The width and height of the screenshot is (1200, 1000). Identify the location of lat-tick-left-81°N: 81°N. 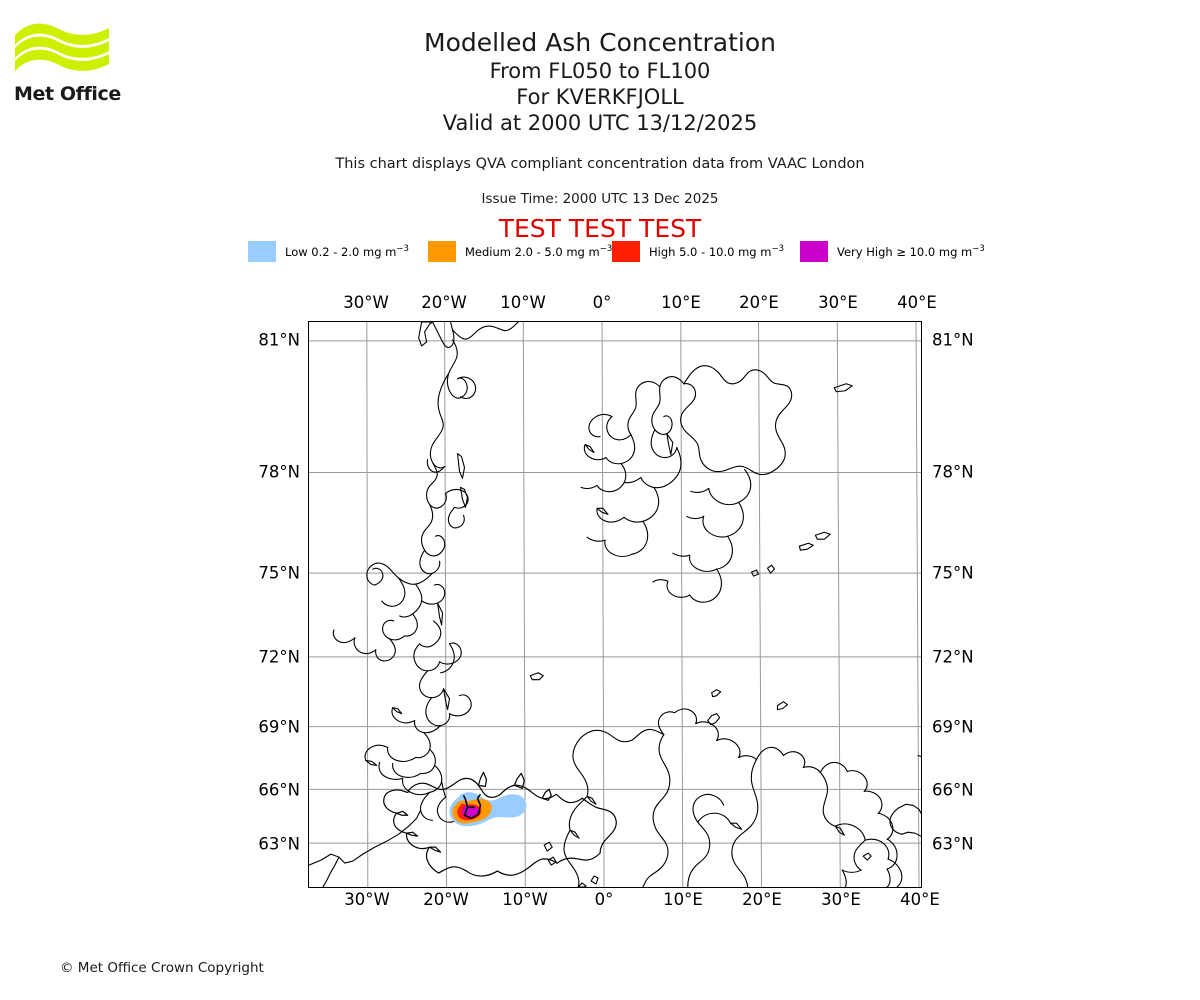
(279, 340).